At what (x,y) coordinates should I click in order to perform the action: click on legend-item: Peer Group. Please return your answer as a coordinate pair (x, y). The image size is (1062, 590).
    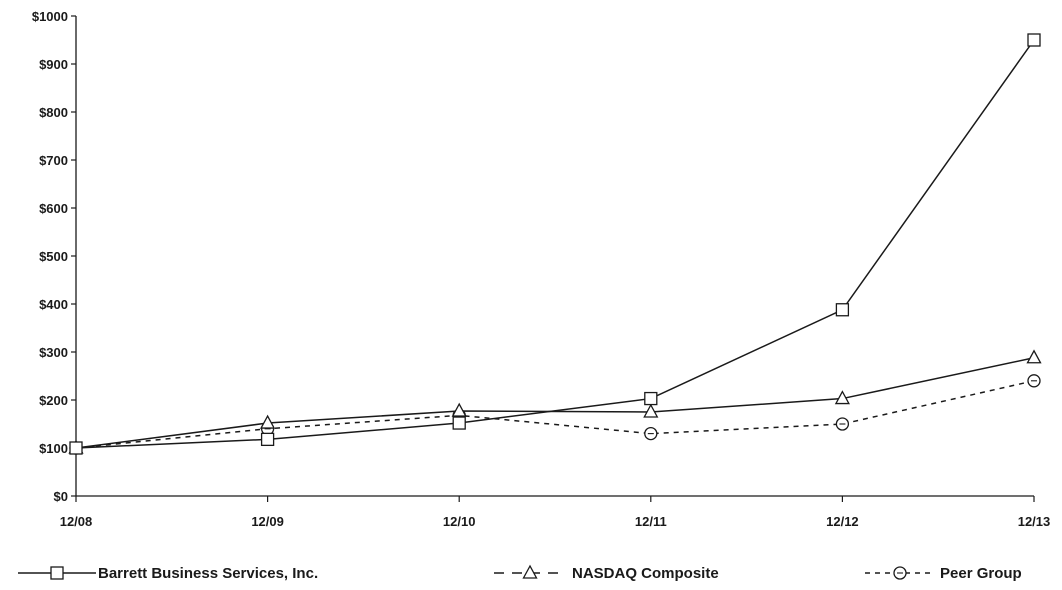
    Looking at the image, I should click on (943, 573).